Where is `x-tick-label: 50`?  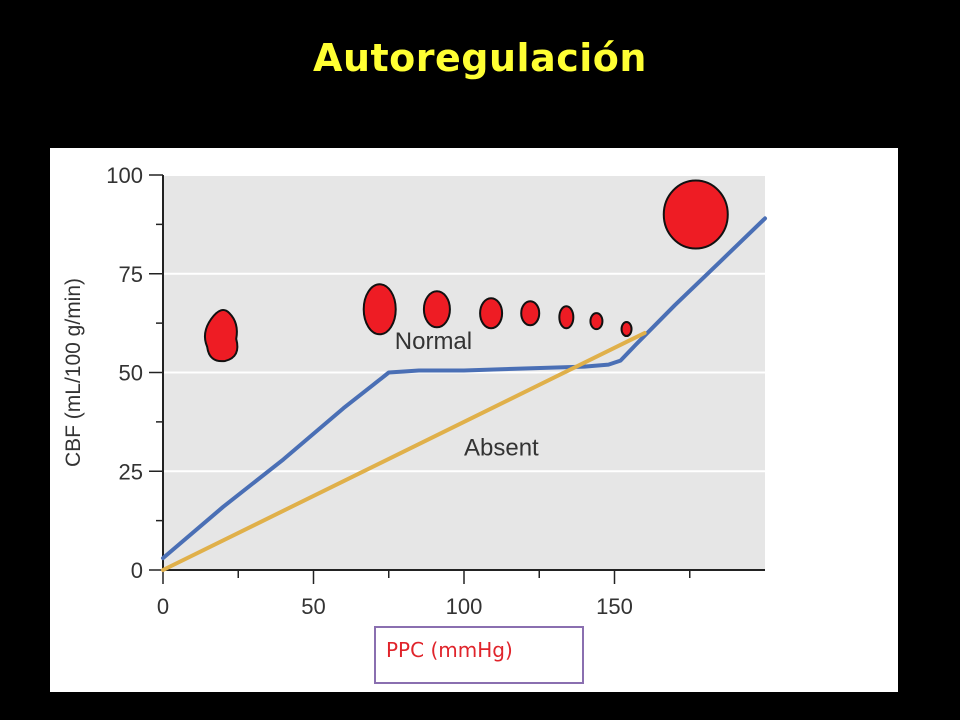 x-tick-label: 50 is located at coordinates (313, 606).